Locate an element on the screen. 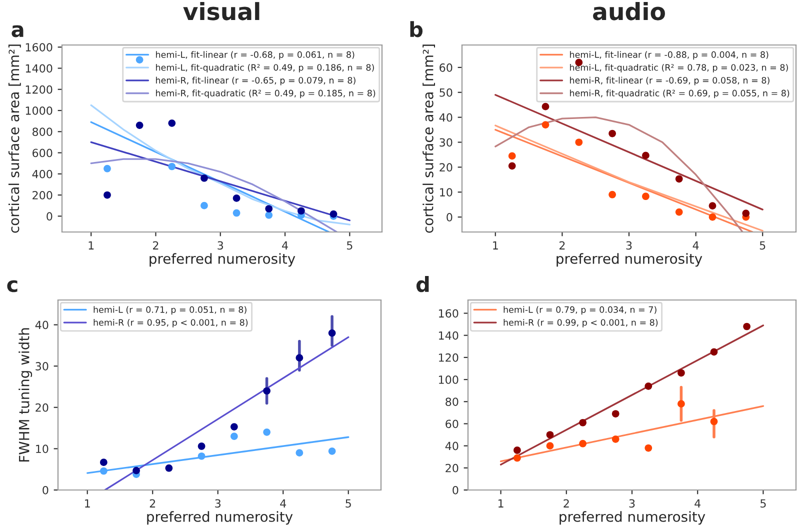  y-tick-label: 40 is located at coordinates (451, 446).